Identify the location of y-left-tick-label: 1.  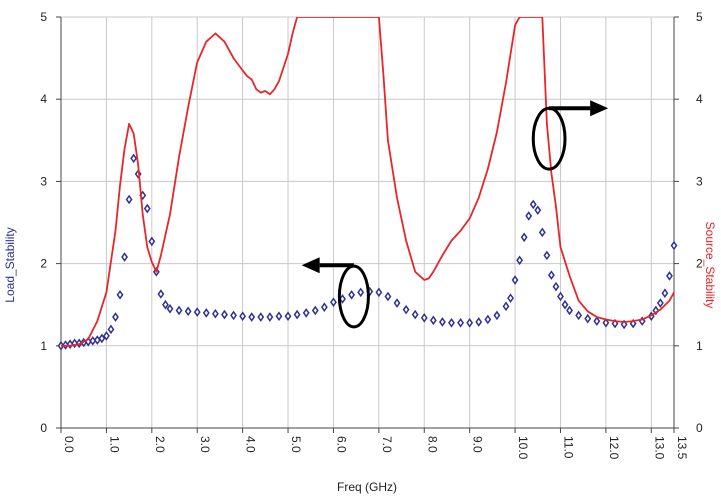
(43, 346).